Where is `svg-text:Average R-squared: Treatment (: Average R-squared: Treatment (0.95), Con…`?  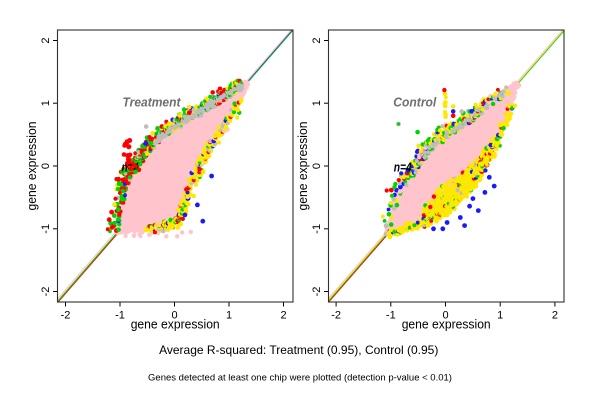
svg-text:Average R-squared: Treatment (: Average R-squared: Treatment (0.95), Con… is located at coordinates (298, 350).